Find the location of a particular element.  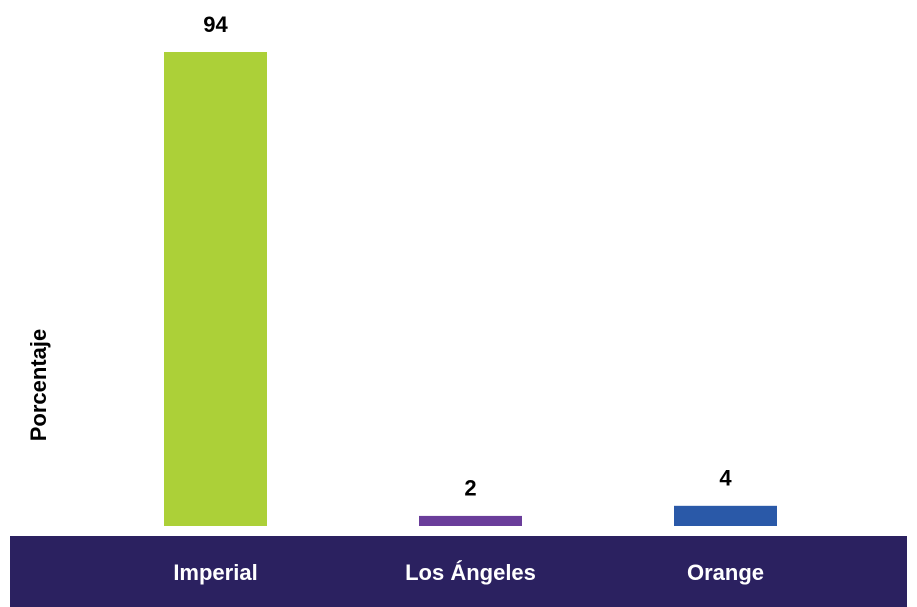

value-label: 2 is located at coordinates (470, 488).